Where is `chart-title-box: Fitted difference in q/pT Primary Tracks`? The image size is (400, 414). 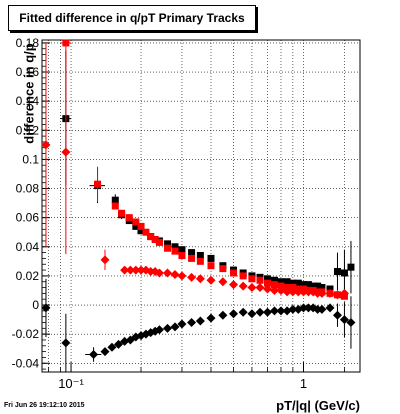
chart-title-box: Fitted difference in q/pT Primary Tracks is located at coordinates (132, 18).